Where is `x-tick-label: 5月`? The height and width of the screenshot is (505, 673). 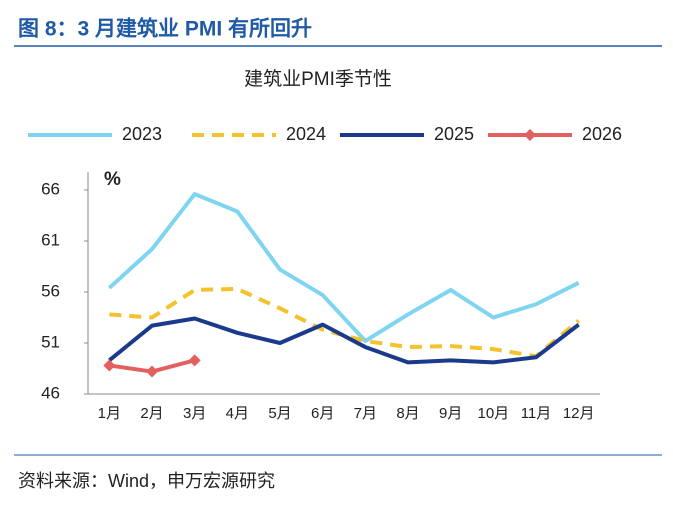
x-tick-label: 5月 is located at coordinates (279, 413).